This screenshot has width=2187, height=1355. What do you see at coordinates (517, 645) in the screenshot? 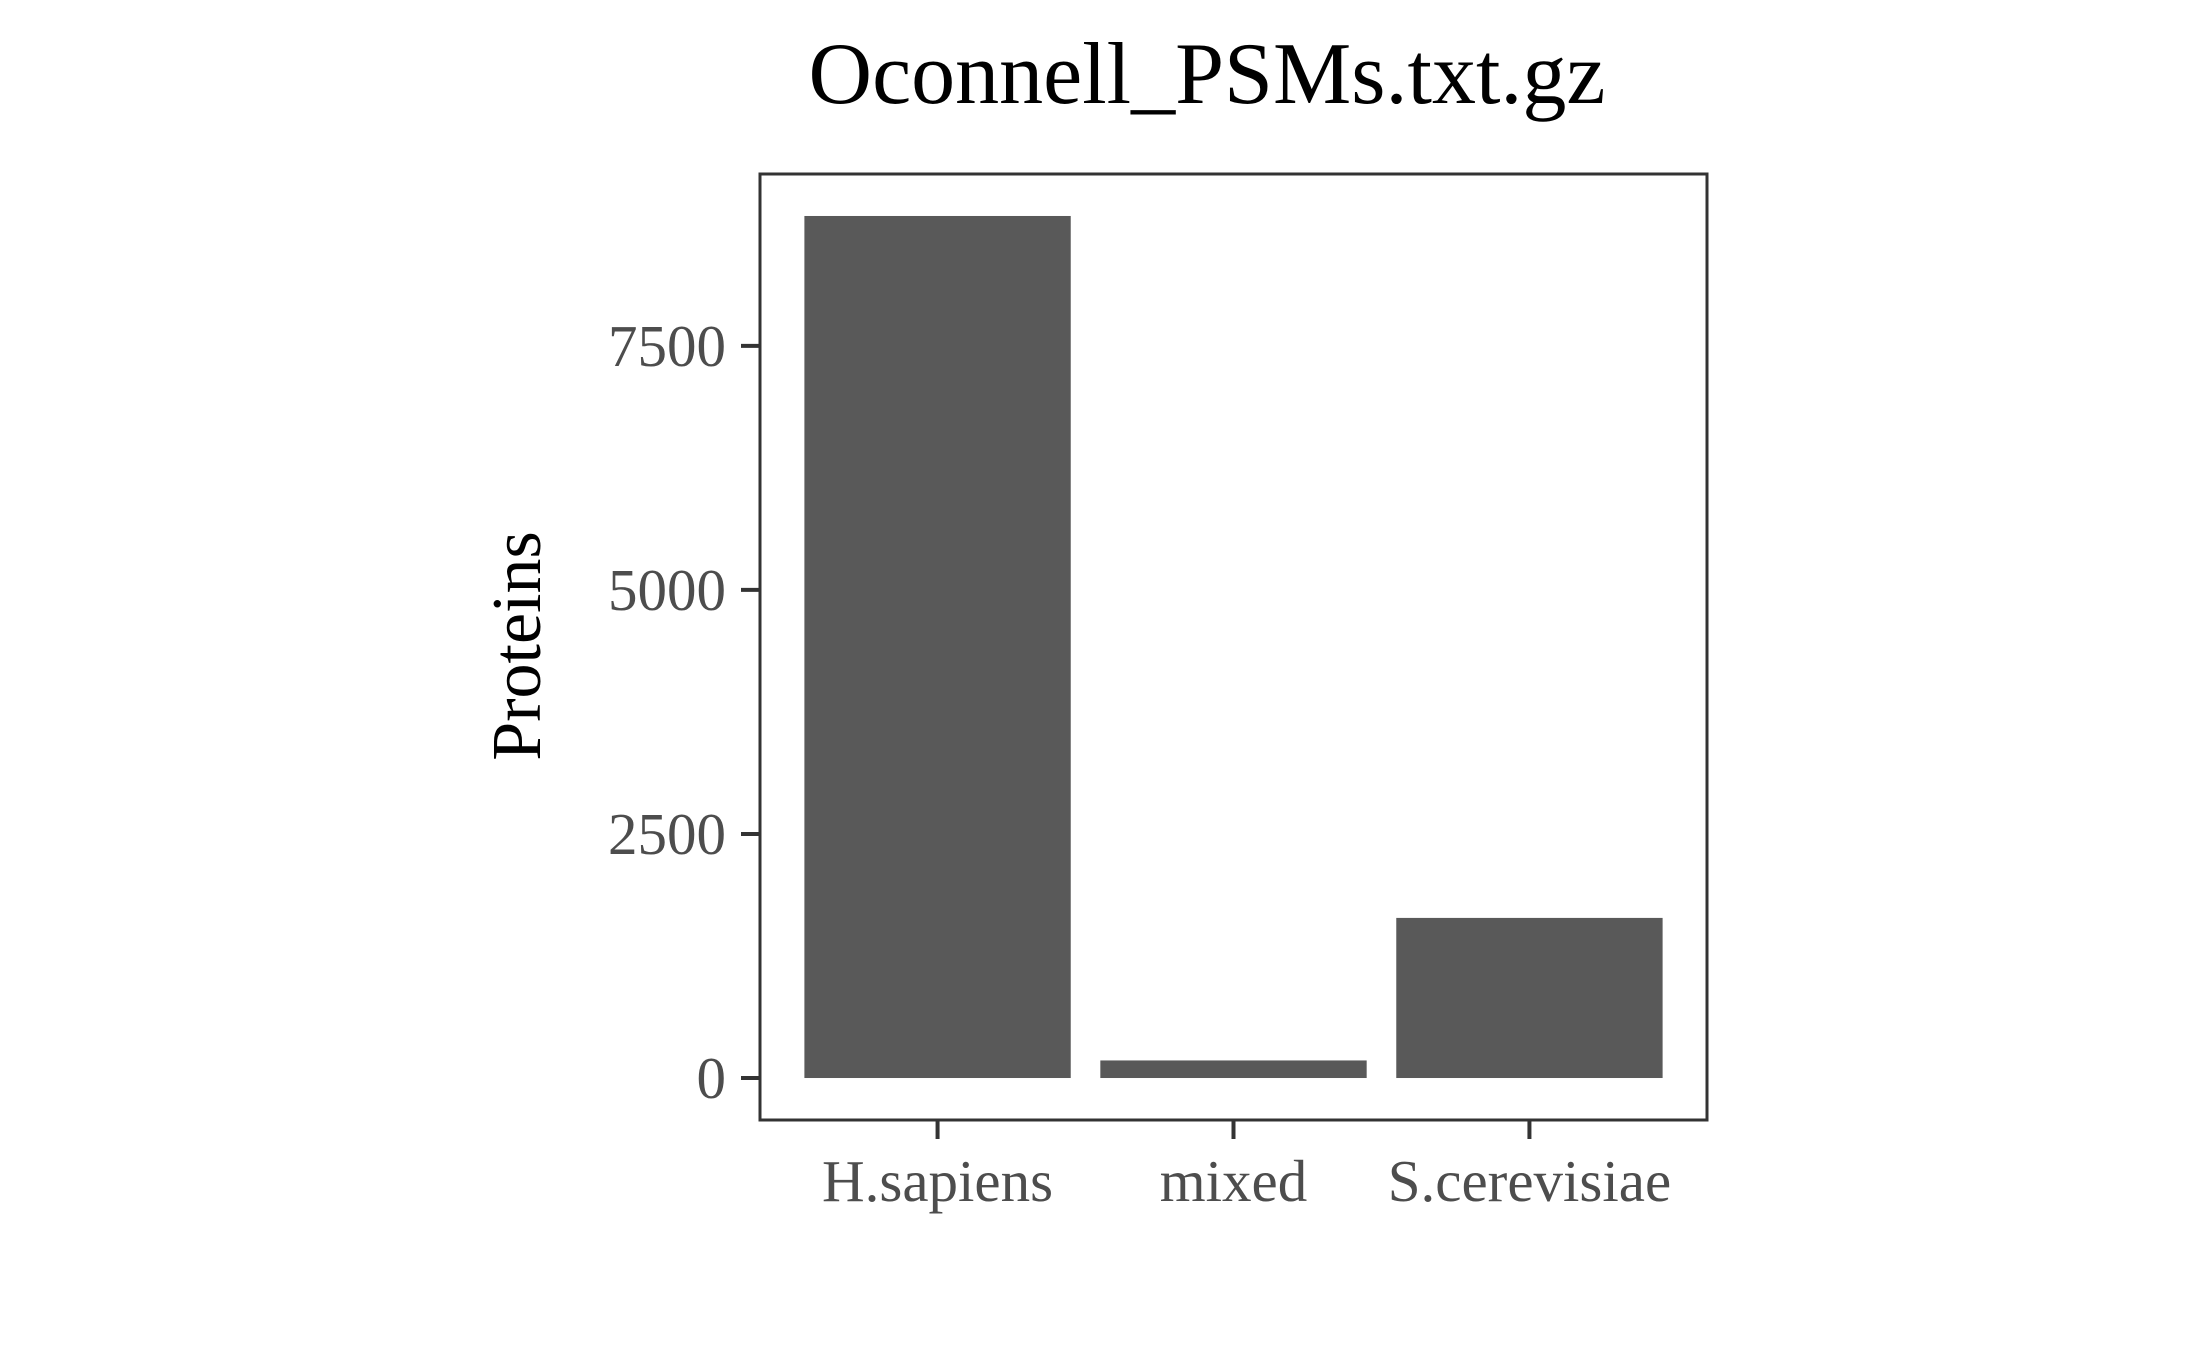
I see `y-axis-label: Proteins` at bounding box center [517, 645].